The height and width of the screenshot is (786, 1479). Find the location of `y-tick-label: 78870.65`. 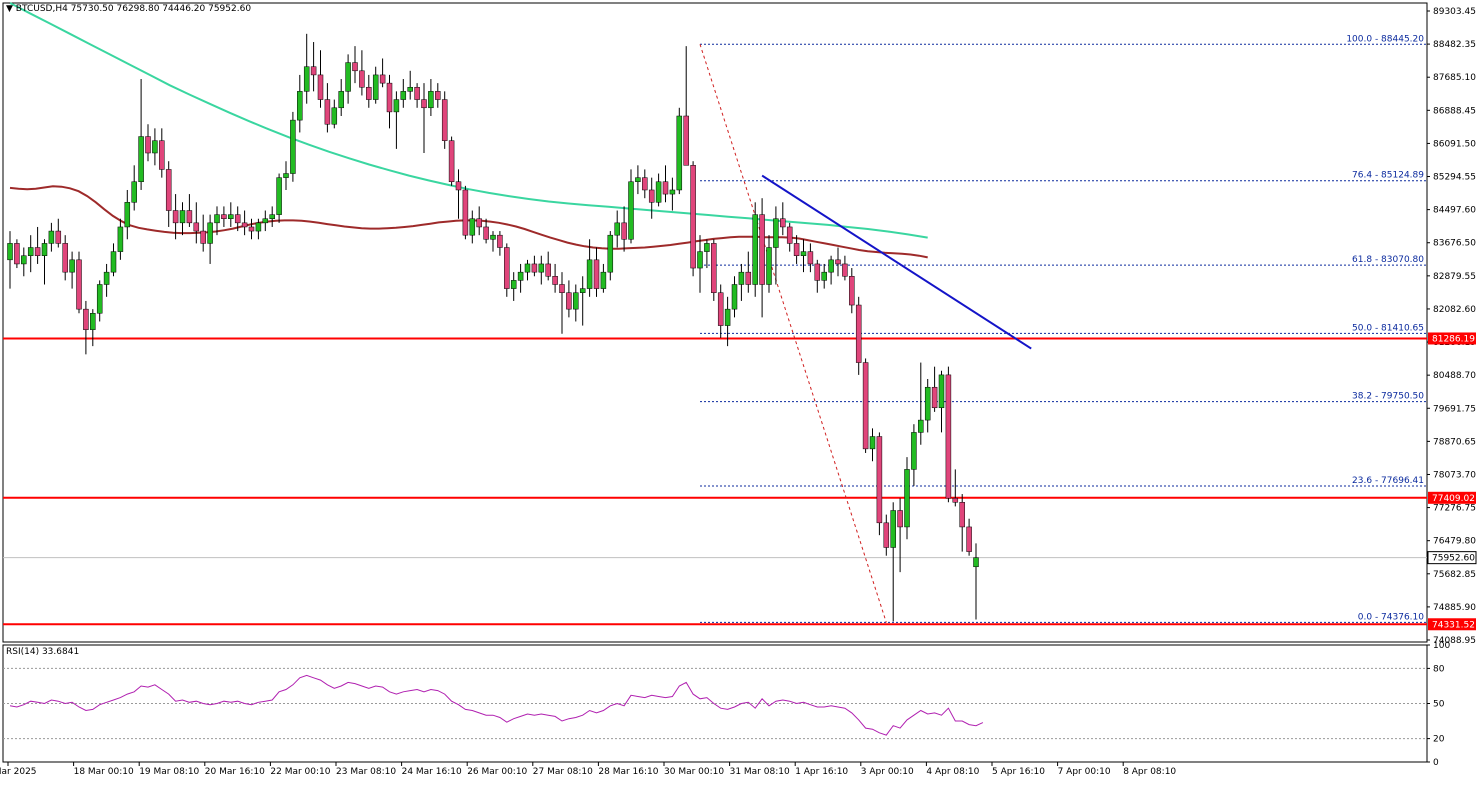

y-tick-label: 78870.65 is located at coordinates (1454, 442).